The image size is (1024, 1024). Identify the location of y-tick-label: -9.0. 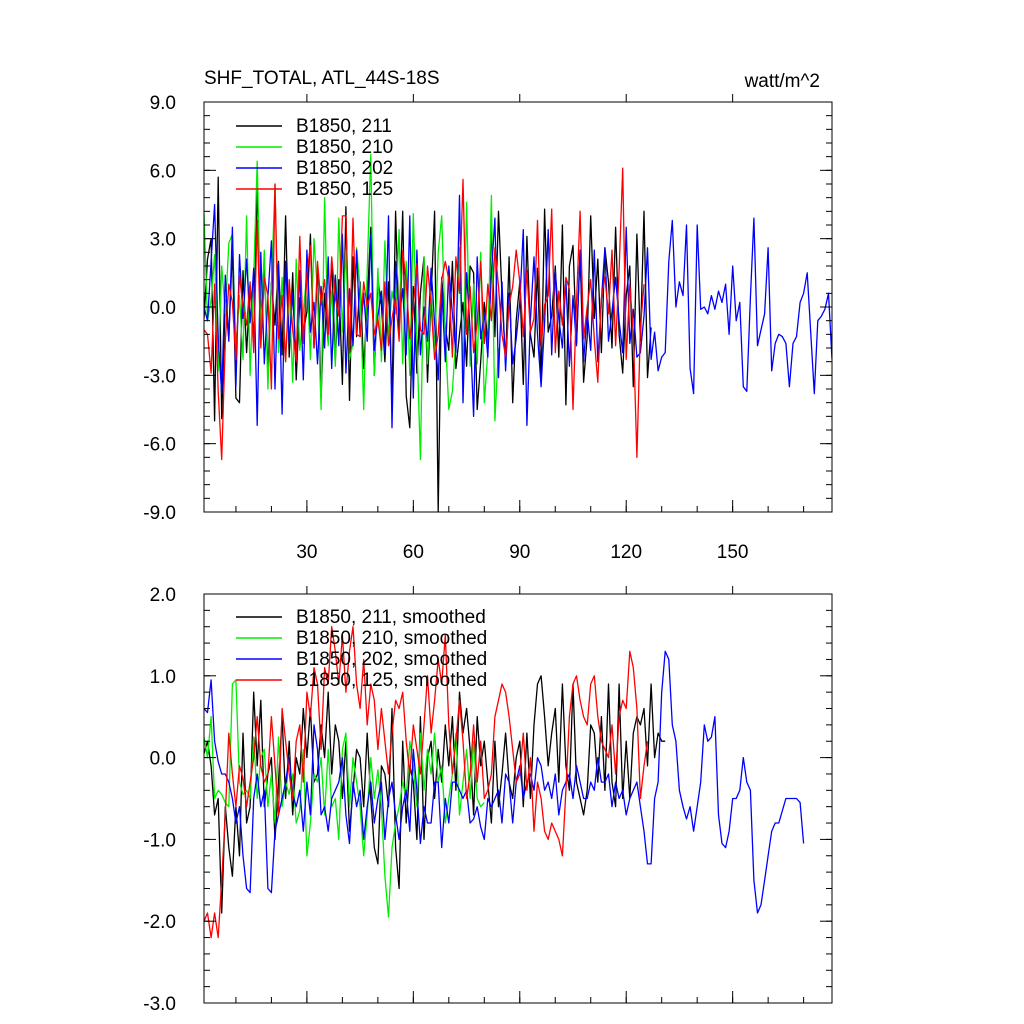
(159, 513).